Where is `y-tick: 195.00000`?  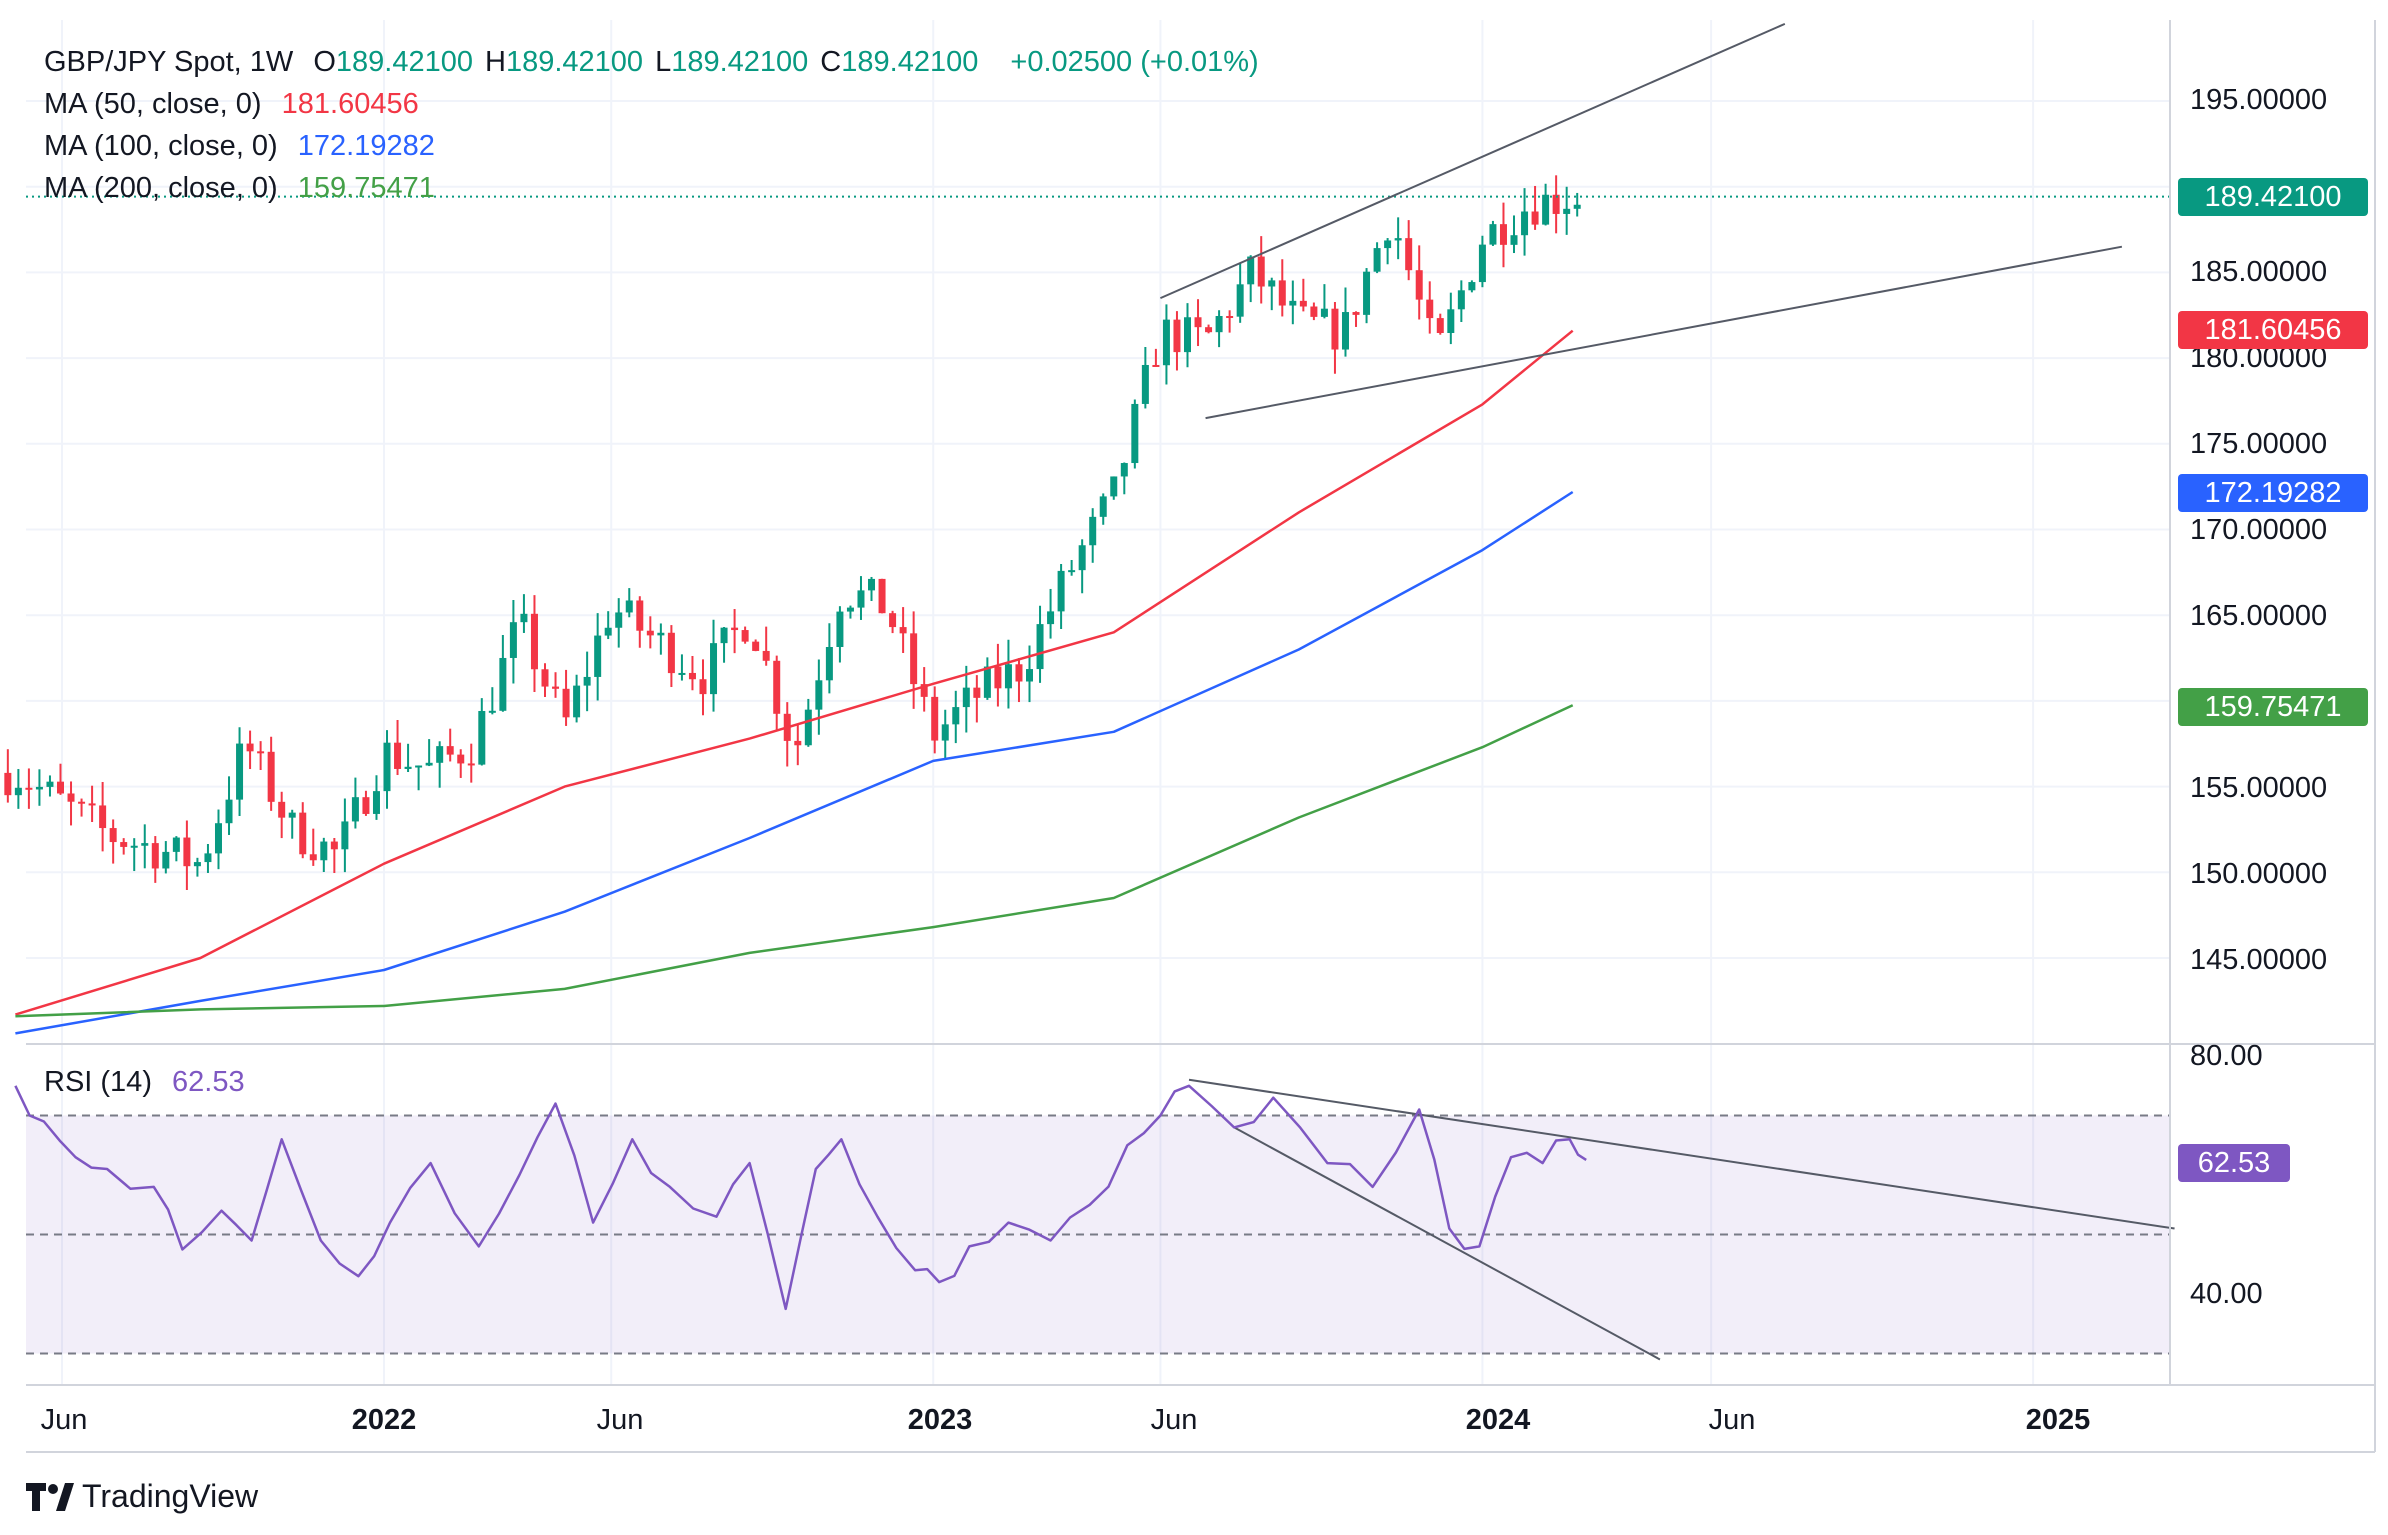
y-tick: 195.00000 is located at coordinates (2259, 100).